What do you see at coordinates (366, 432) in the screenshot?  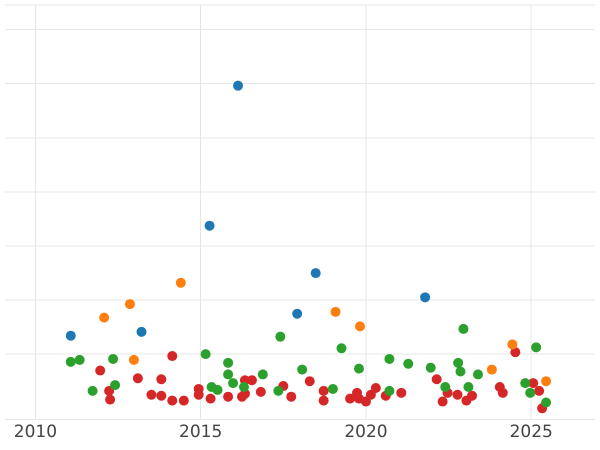 I see `x-tick-label: 2020` at bounding box center [366, 432].